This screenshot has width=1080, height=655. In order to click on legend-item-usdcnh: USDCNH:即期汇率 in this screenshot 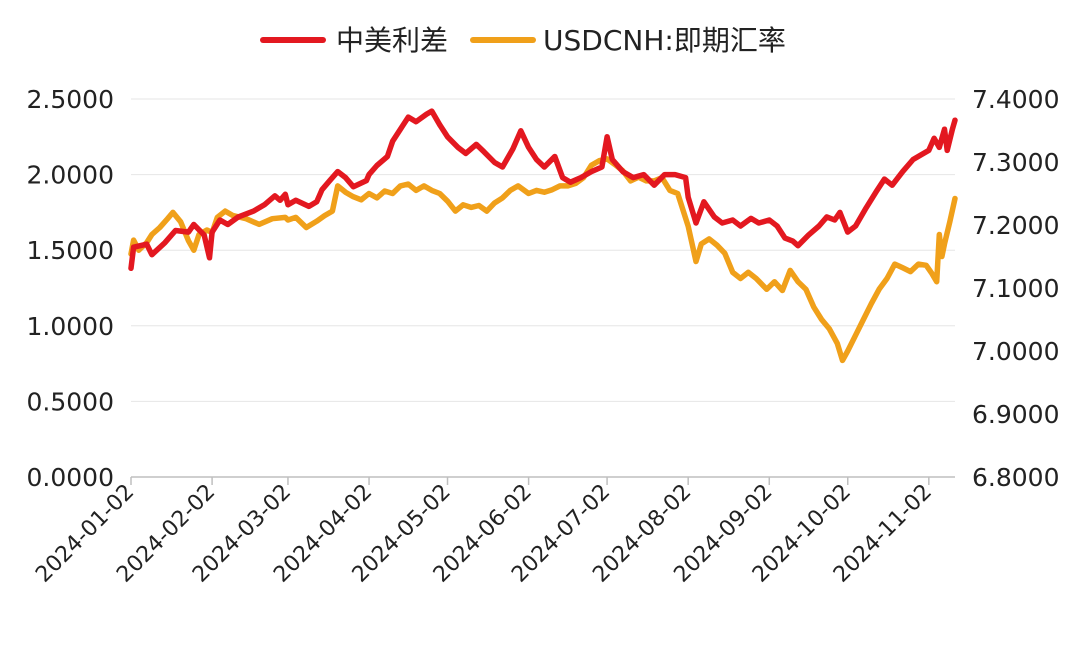, I will do `click(628, 40)`.